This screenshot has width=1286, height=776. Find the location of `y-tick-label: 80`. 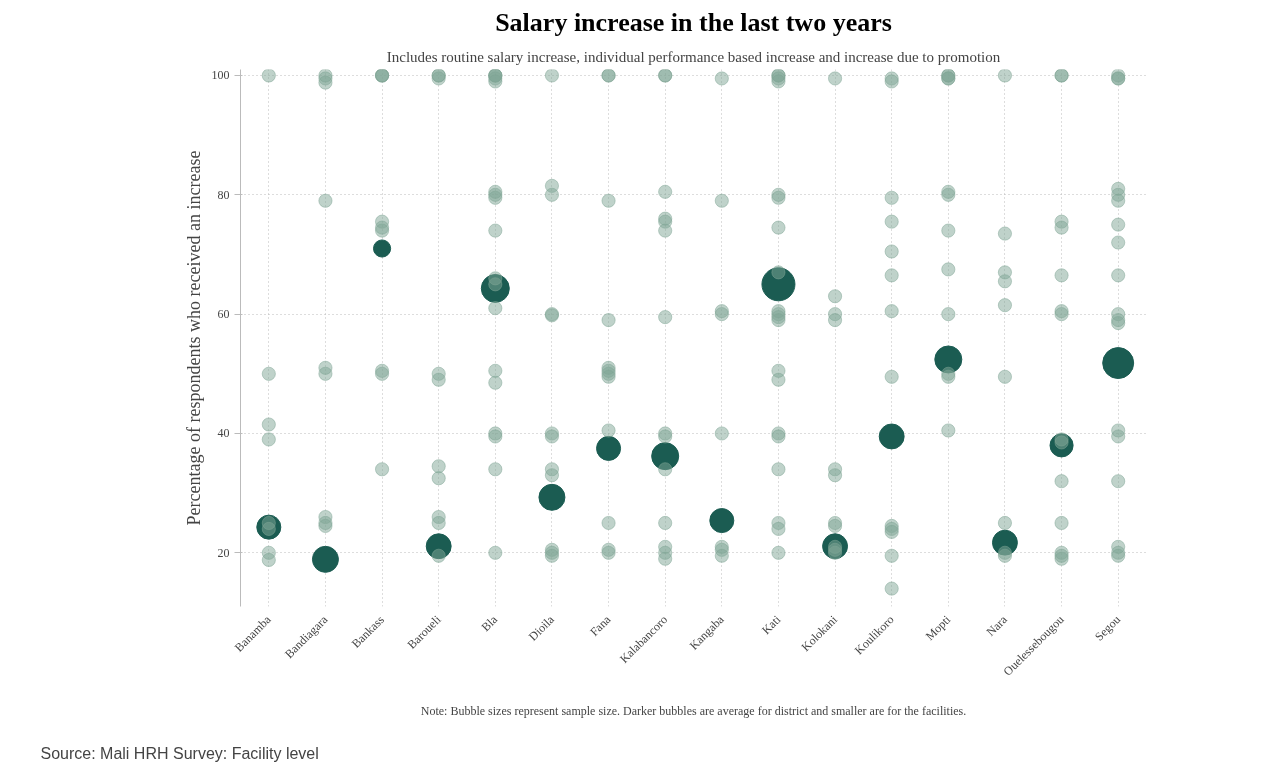

y-tick-label: 80 is located at coordinates (223, 194).